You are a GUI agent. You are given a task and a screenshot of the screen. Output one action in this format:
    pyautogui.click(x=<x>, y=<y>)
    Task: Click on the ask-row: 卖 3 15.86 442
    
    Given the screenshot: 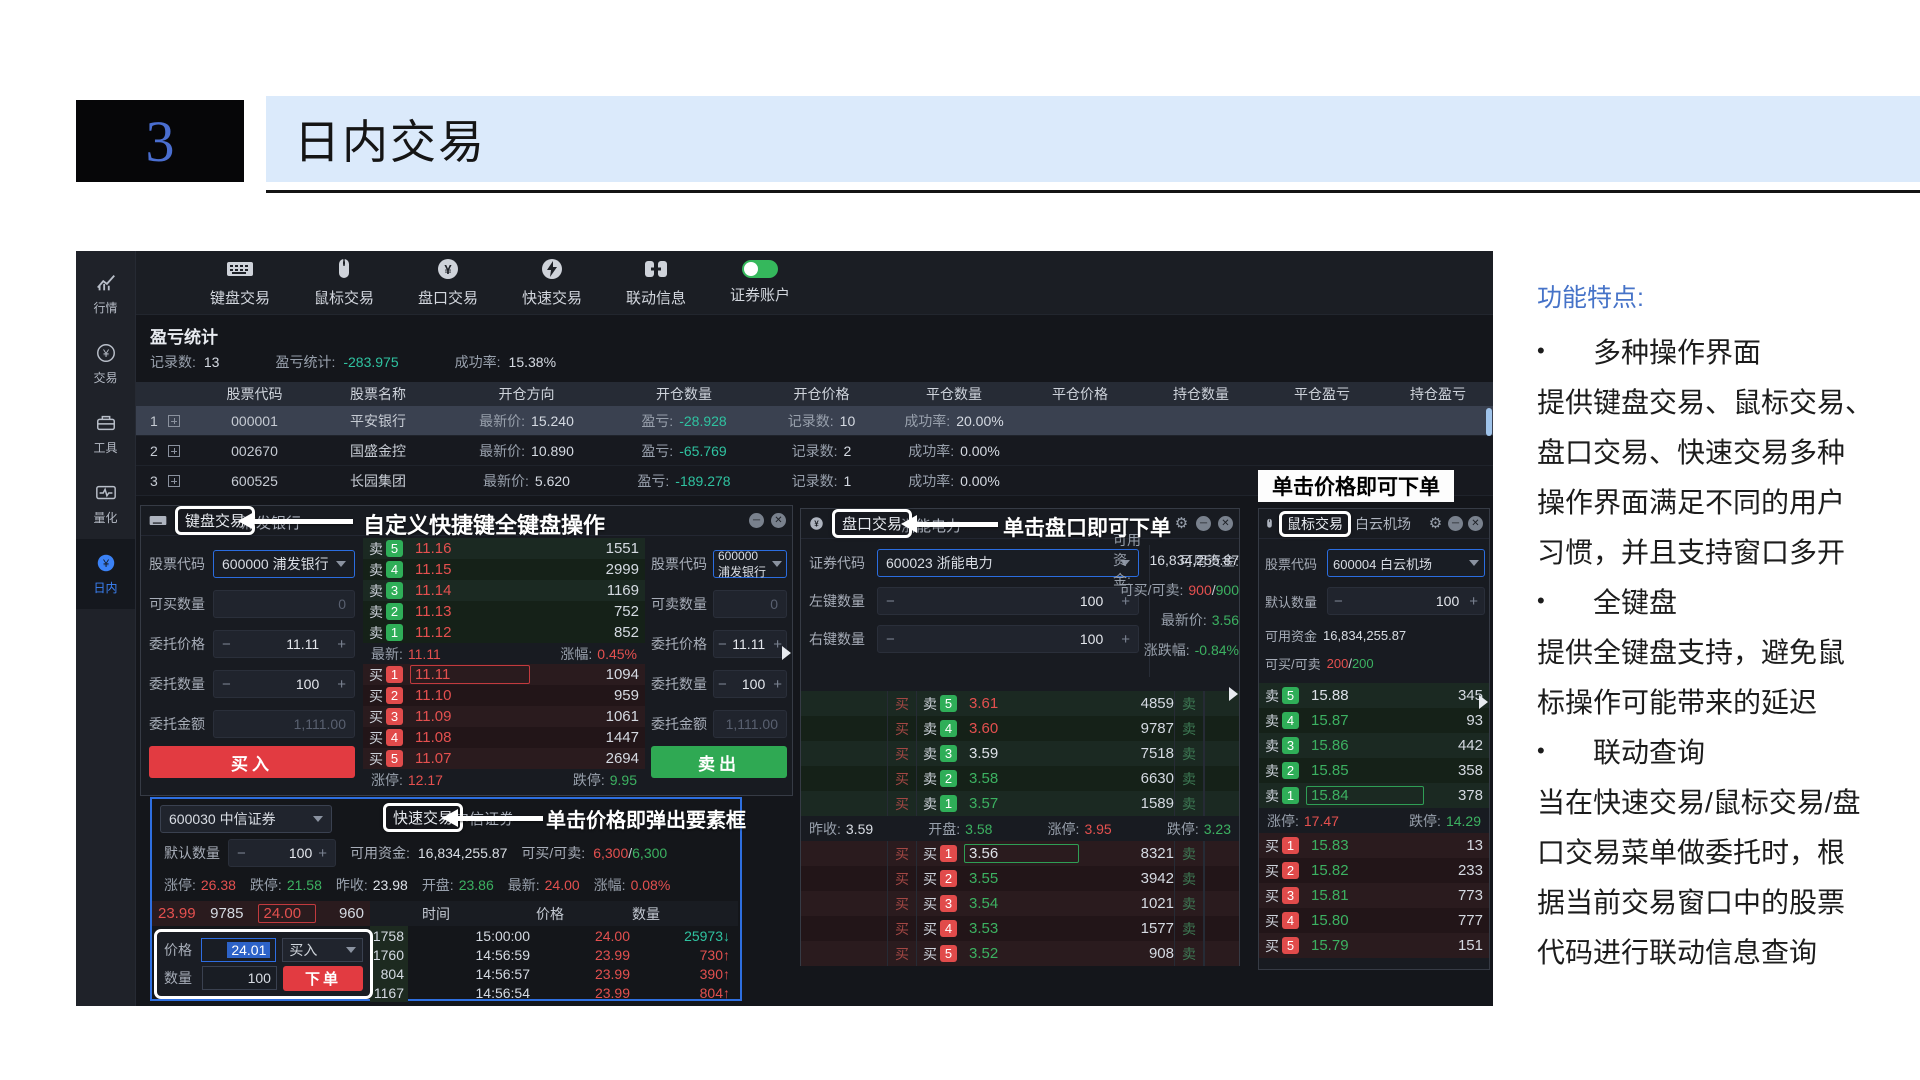 What is the action you would take?
    pyautogui.click(x=1374, y=745)
    